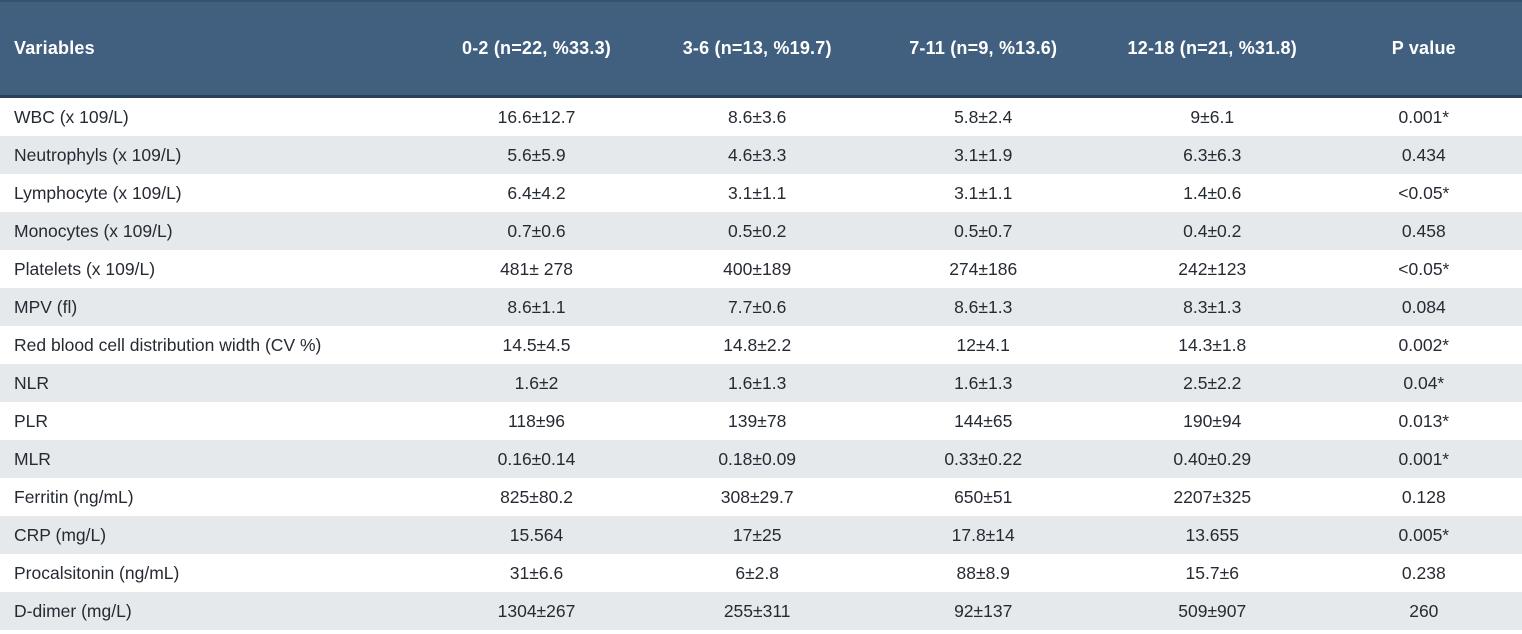  I want to click on cell-value: 8.6±1.1, so click(536, 306).